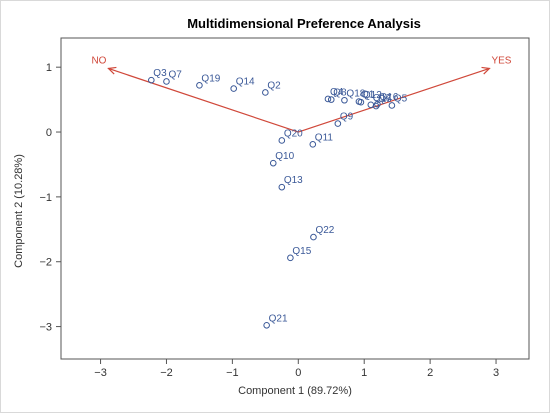 The width and height of the screenshot is (550, 414). What do you see at coordinates (347, 117) in the screenshot?
I see `point-label: Q9` at bounding box center [347, 117].